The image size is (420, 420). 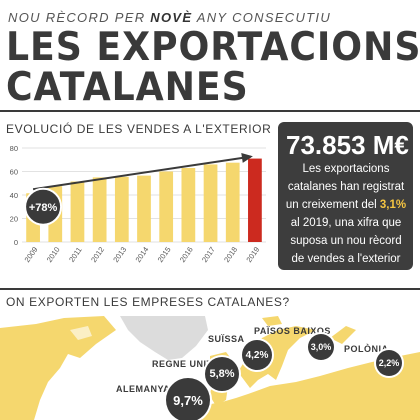 What do you see at coordinates (148, 302) in the screenshot?
I see `map-title: ON EXPORTEN LES EMPRESES CATALANES?` at bounding box center [148, 302].